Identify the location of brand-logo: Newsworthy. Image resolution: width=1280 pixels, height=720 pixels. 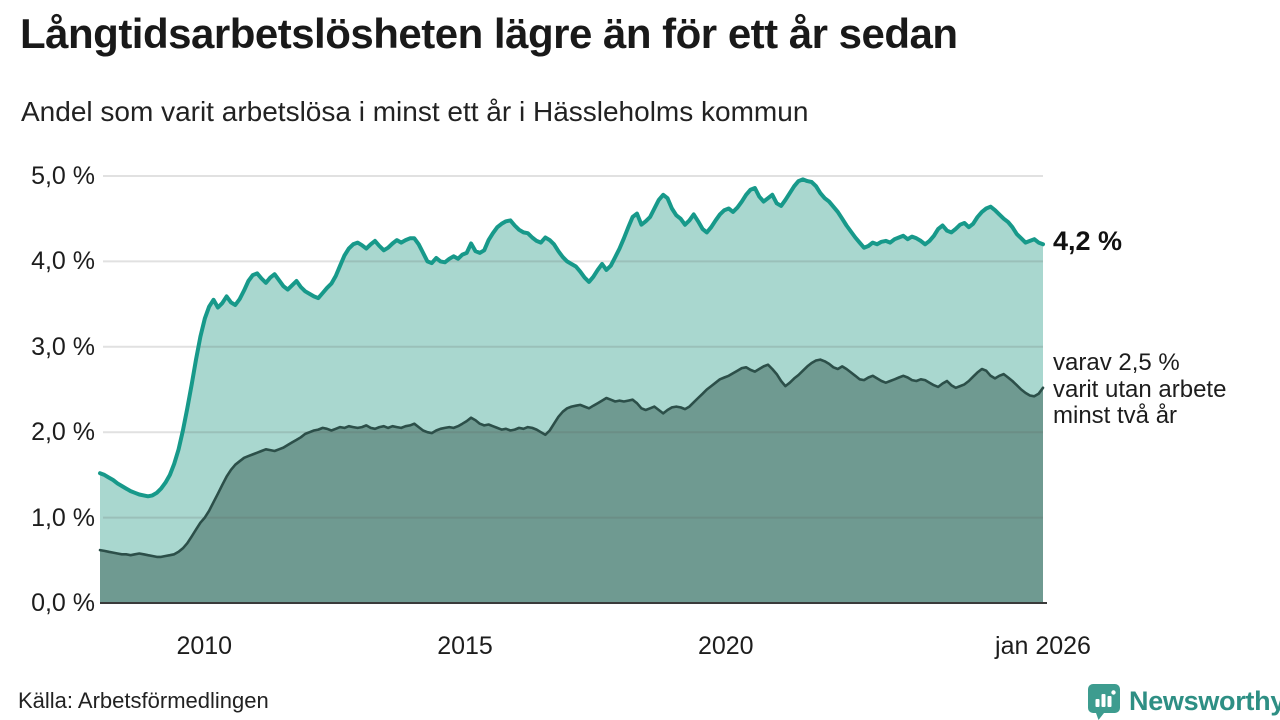
(1183, 701).